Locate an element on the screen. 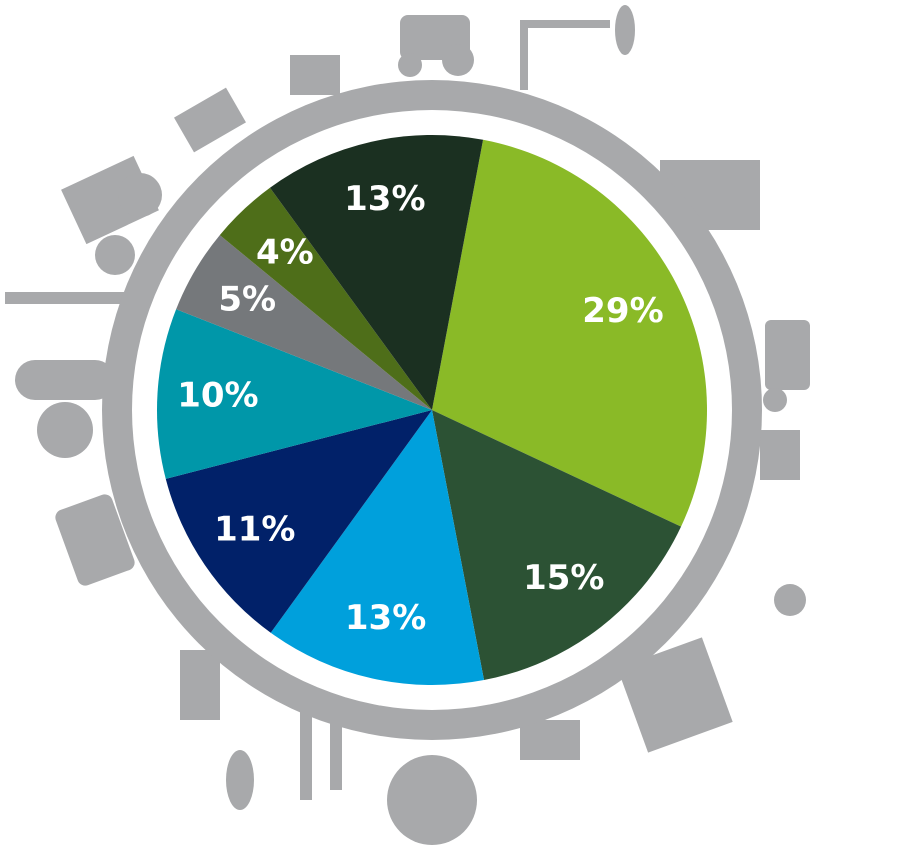 The image size is (907, 867). data-label: 10% is located at coordinates (217, 395).